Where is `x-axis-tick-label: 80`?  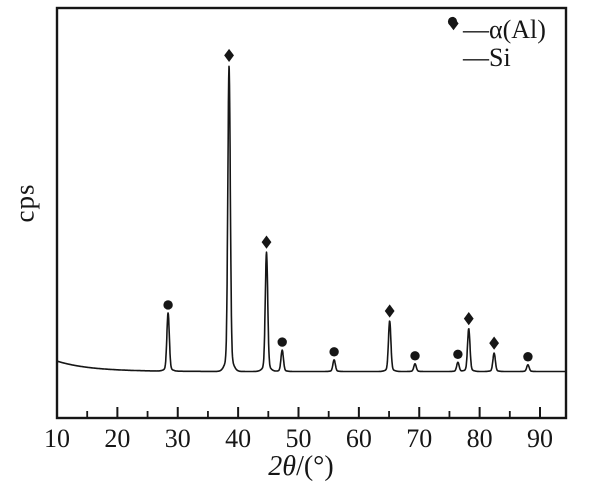 x-axis-tick-label: 80 is located at coordinates (480, 438).